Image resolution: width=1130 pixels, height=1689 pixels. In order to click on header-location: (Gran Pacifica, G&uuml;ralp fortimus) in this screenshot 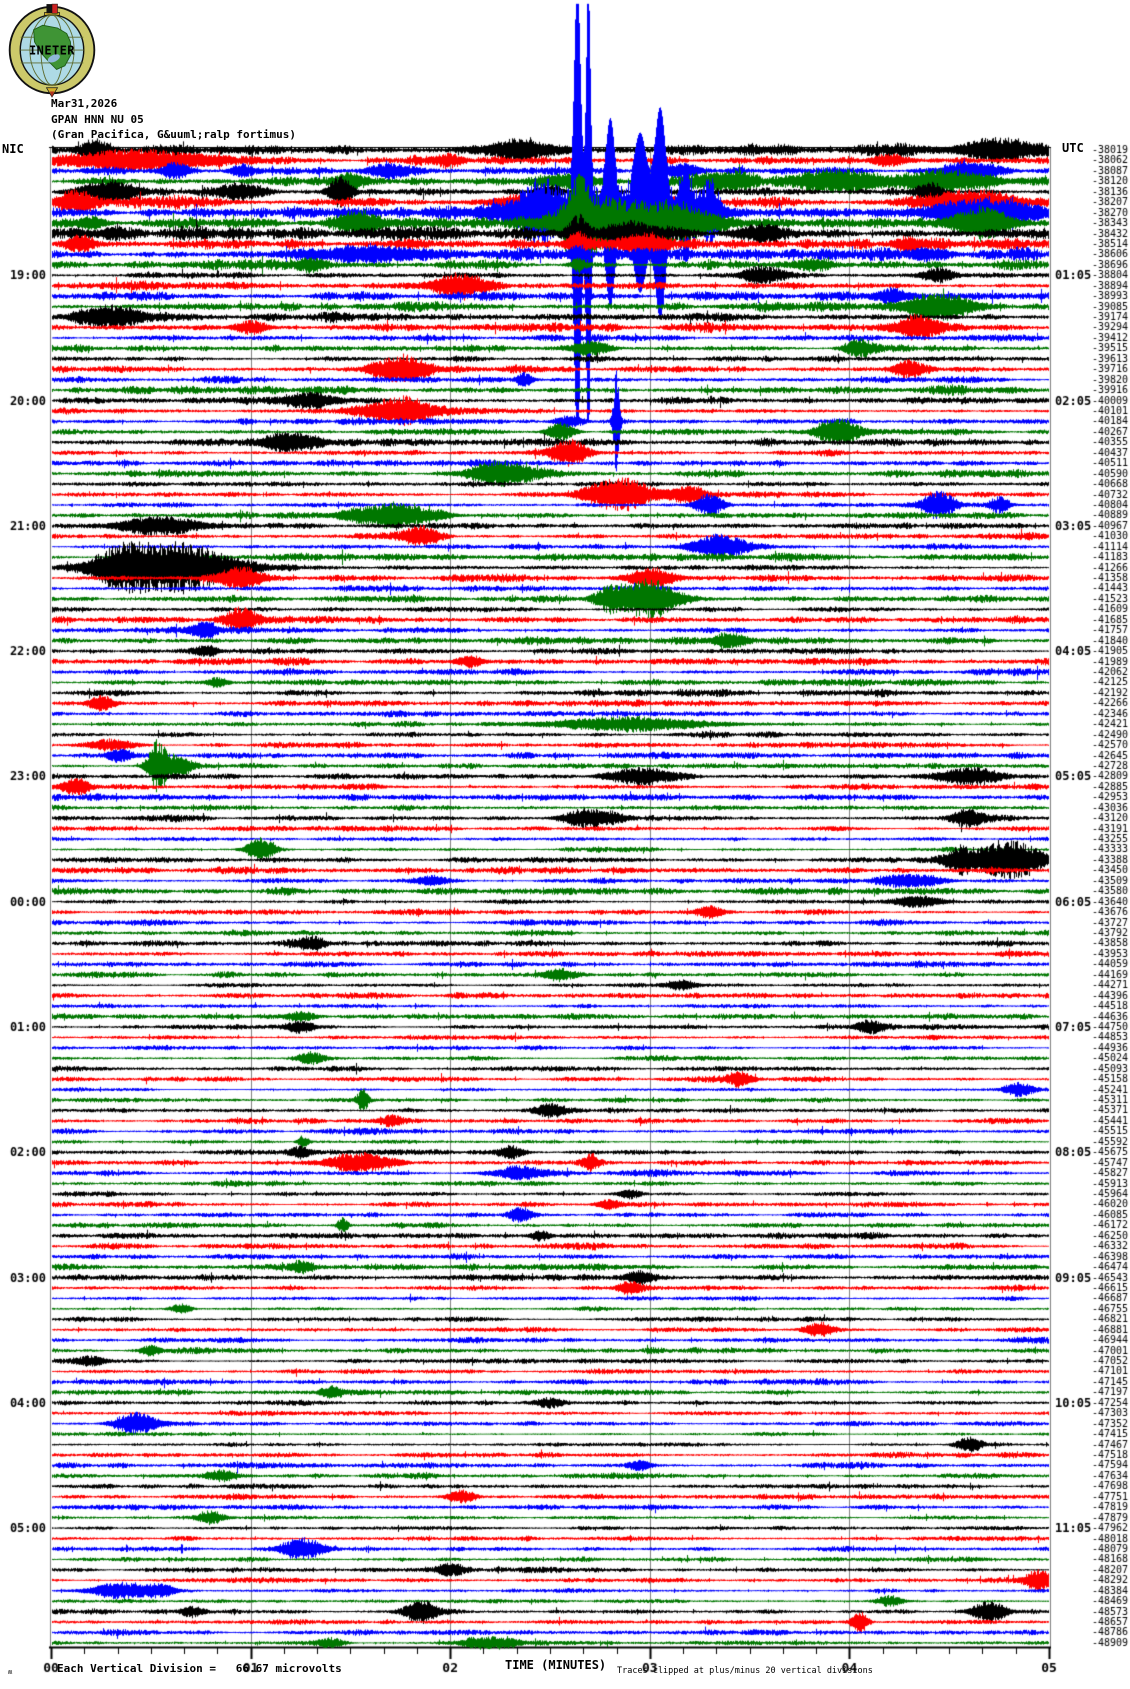, I will do `click(174, 134)`.